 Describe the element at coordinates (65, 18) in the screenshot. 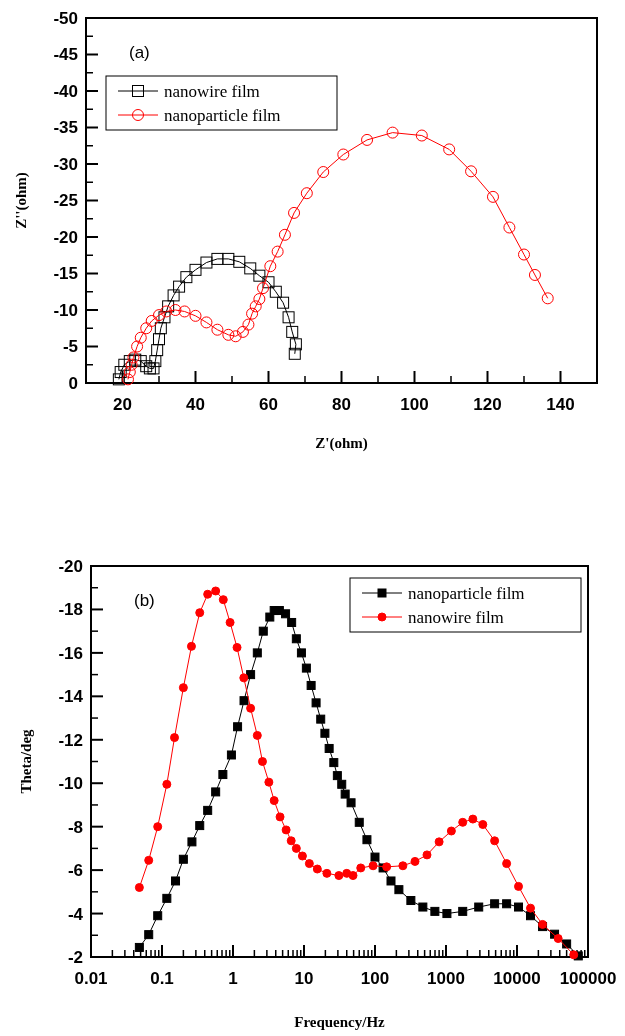

I see `y-tick-label: -50` at that location.